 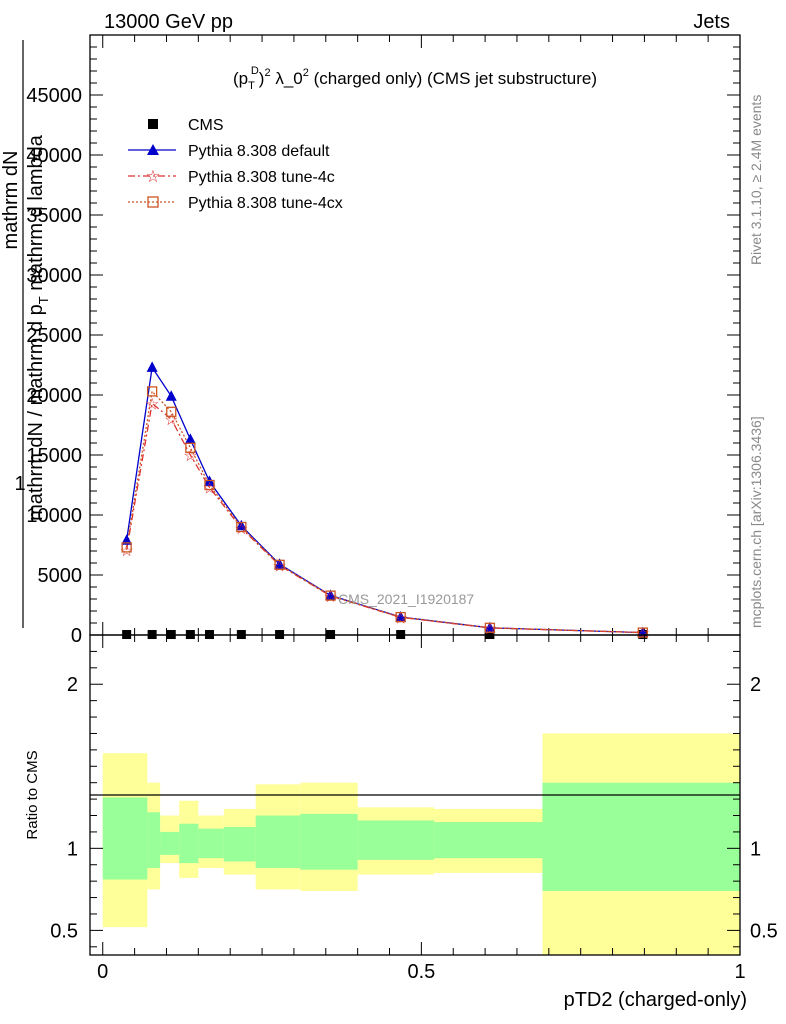 I want to click on energy-label: 13000 GeV pp, so click(x=168, y=22).